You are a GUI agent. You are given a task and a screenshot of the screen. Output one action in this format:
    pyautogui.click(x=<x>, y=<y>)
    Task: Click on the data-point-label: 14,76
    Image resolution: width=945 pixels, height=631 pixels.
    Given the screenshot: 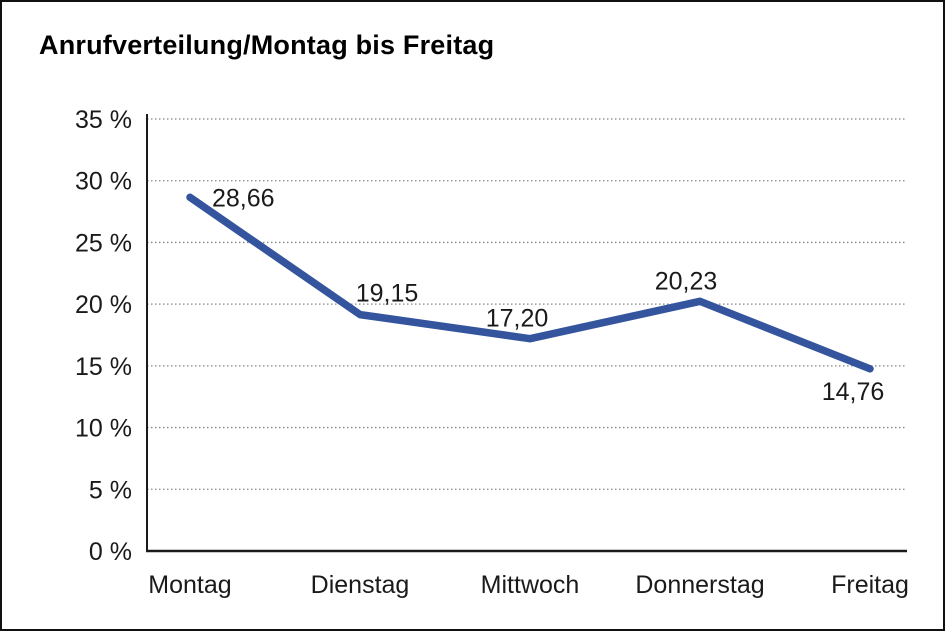 What is the action you would take?
    pyautogui.click(x=853, y=392)
    